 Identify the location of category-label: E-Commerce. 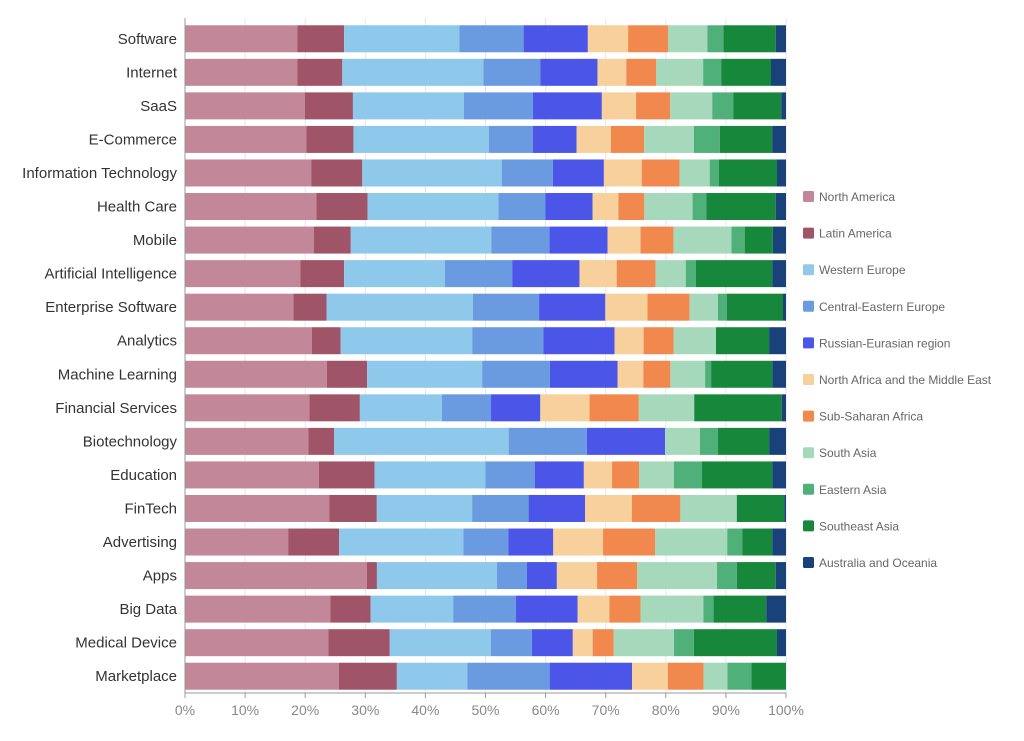
(133, 139).